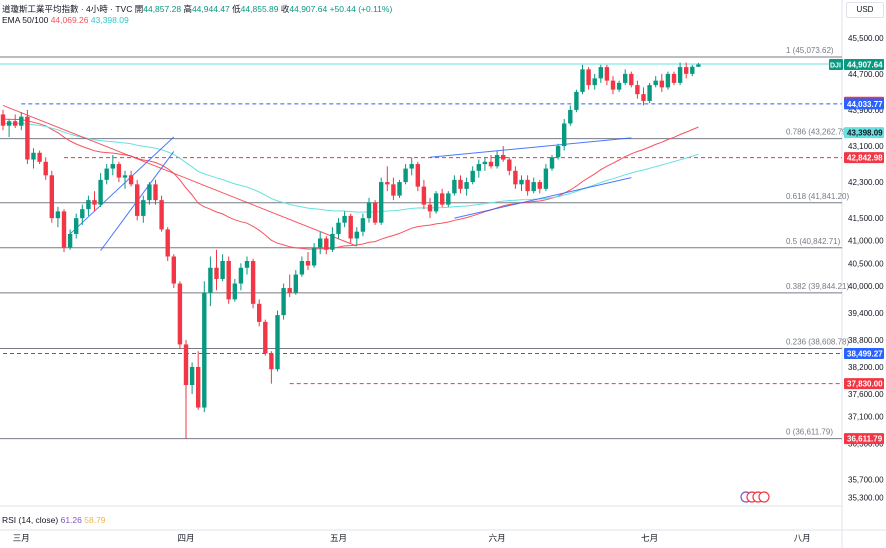 The width and height of the screenshot is (886, 548). What do you see at coordinates (866, 110) in the screenshot?
I see `price-tick-label: 43,900.00` at bounding box center [866, 110].